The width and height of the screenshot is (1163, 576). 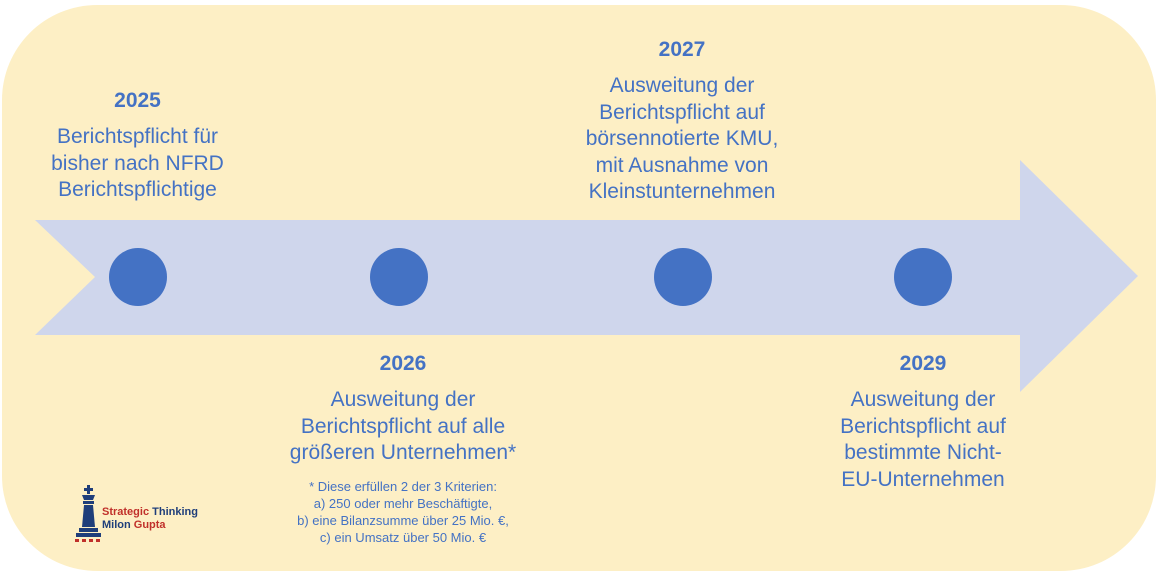 What do you see at coordinates (138, 277) in the screenshot?
I see `milestone-dot-2025` at bounding box center [138, 277].